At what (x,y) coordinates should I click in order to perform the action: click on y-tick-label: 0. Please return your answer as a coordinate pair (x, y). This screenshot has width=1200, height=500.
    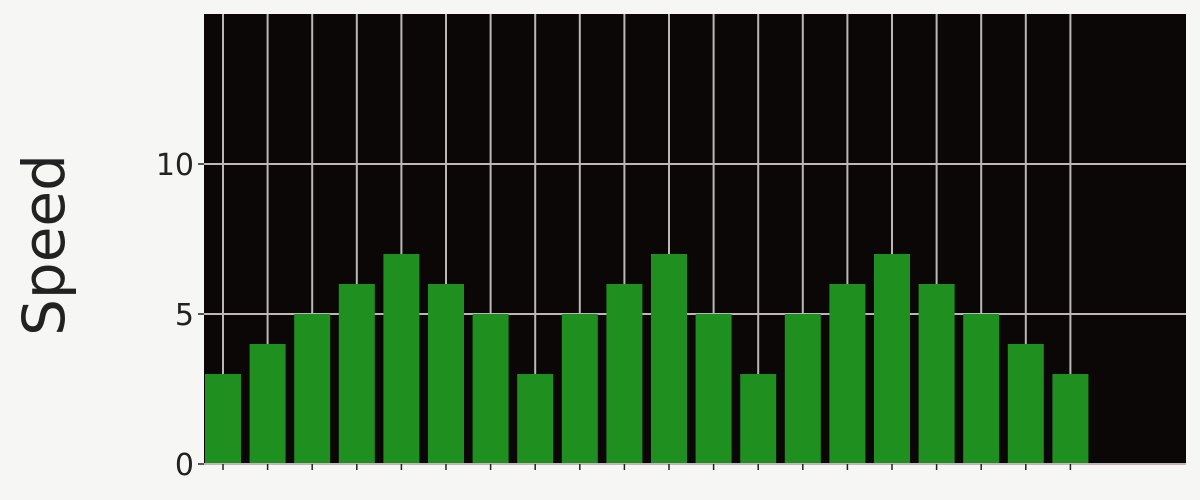
    Looking at the image, I should click on (184, 465).